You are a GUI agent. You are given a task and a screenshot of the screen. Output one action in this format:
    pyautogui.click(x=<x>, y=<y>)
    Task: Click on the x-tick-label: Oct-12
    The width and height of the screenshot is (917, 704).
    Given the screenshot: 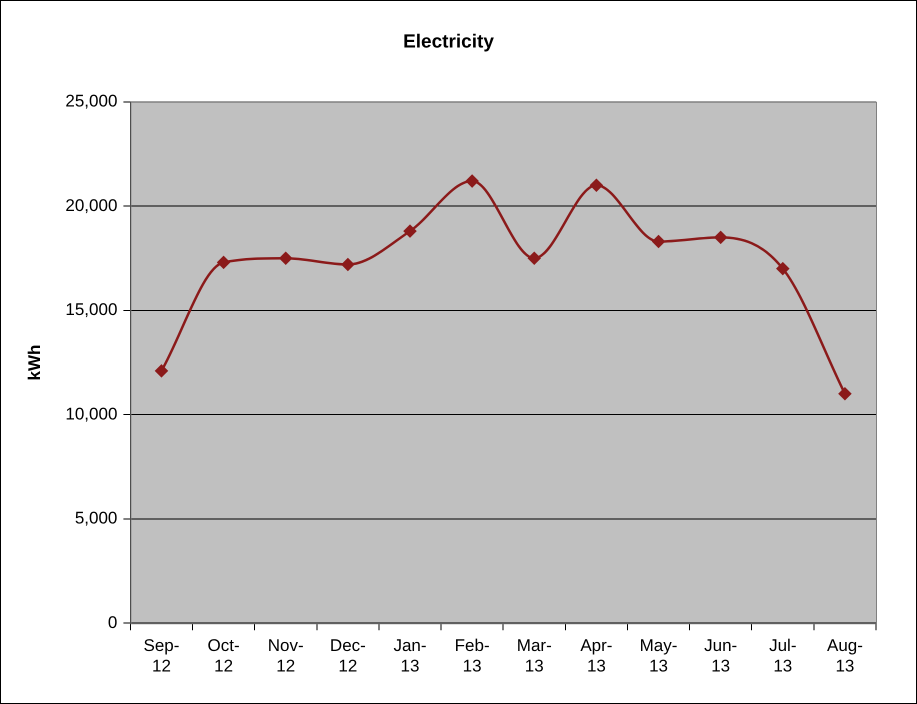 What is the action you would take?
    pyautogui.click(x=224, y=656)
    